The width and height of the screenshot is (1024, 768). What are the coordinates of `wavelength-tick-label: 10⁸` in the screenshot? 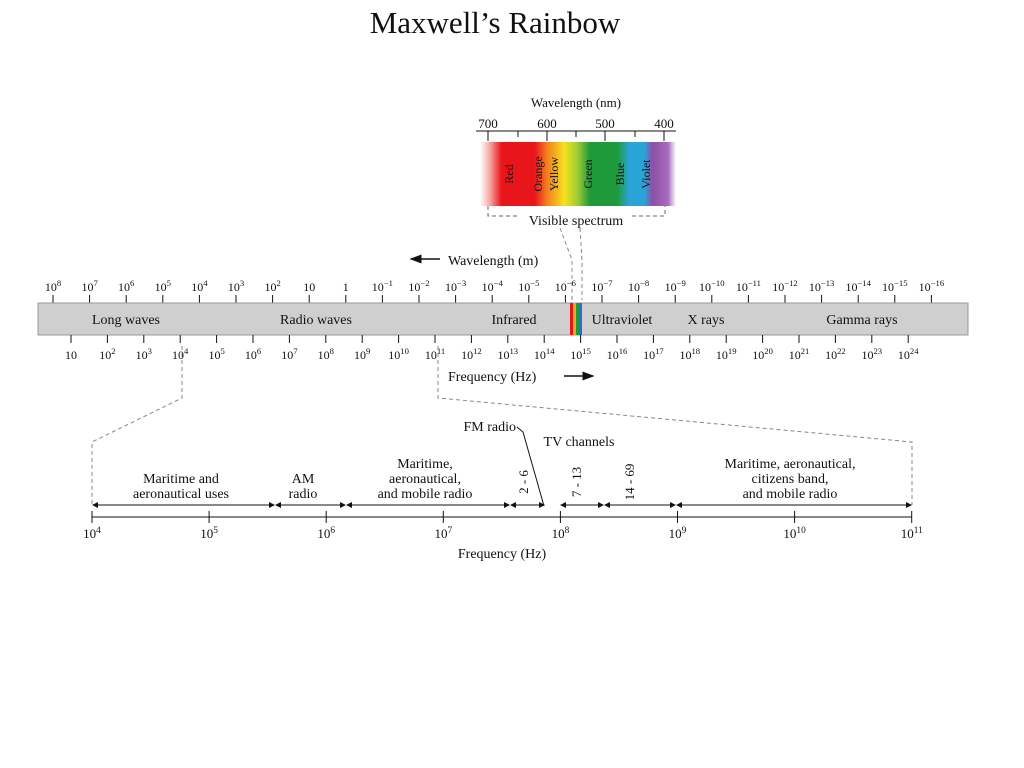 It's located at (53, 286).